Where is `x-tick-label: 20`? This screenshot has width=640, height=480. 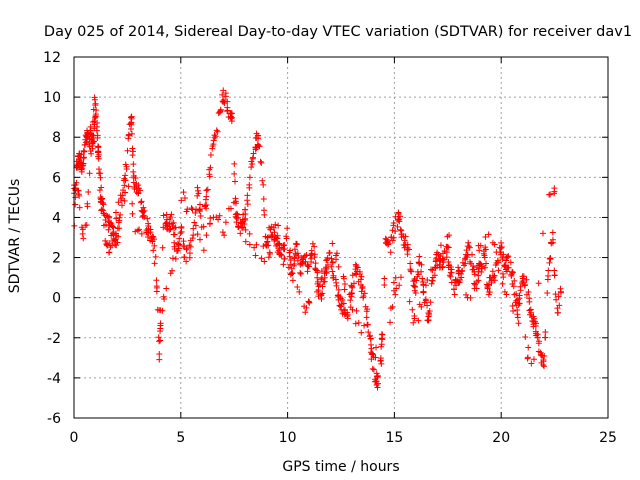 x-tick-label: 20 is located at coordinates (501, 438).